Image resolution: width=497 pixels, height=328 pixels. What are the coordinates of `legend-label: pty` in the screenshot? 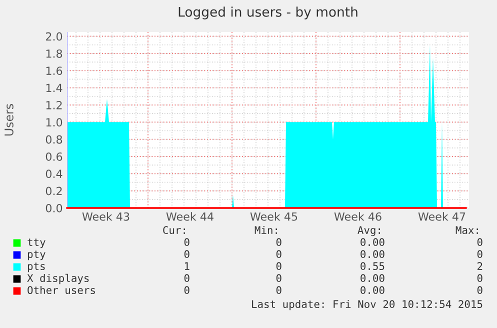 It's located at (37, 255).